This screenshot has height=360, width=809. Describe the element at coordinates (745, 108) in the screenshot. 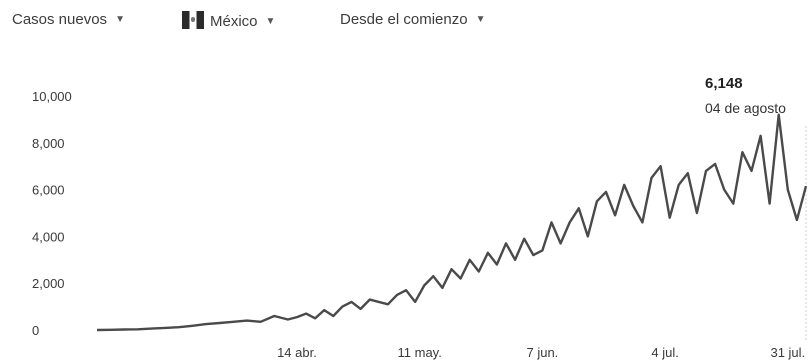

I see `tooltip-date: 04 de agosto` at that location.